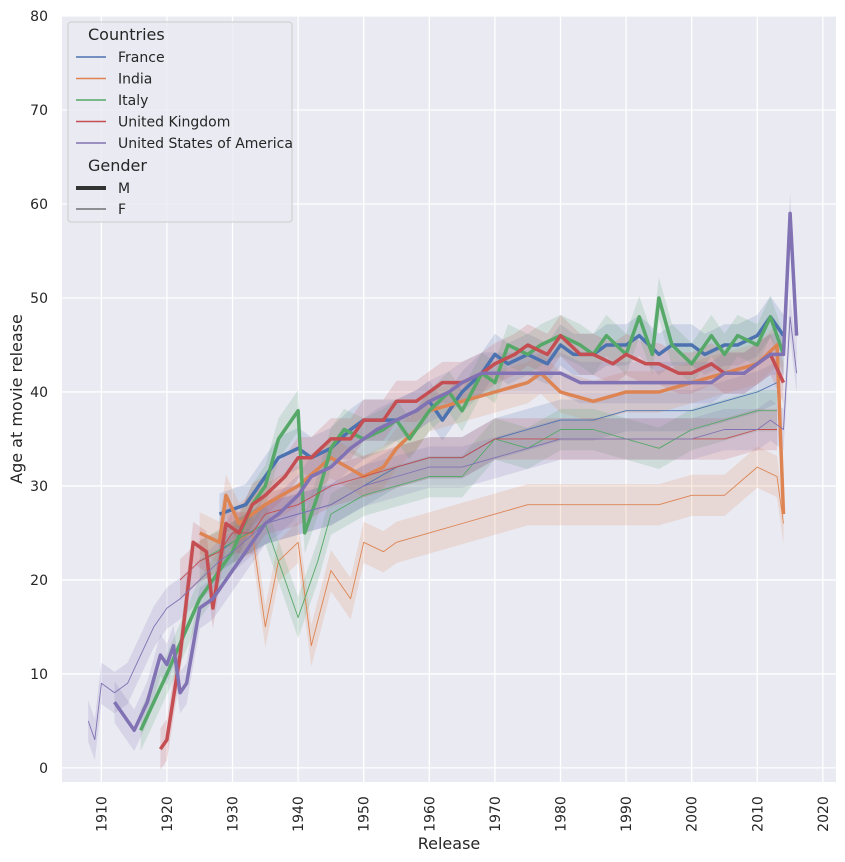  Describe the element at coordinates (39, 299) in the screenshot. I see `y-tick-label: 50` at that location.